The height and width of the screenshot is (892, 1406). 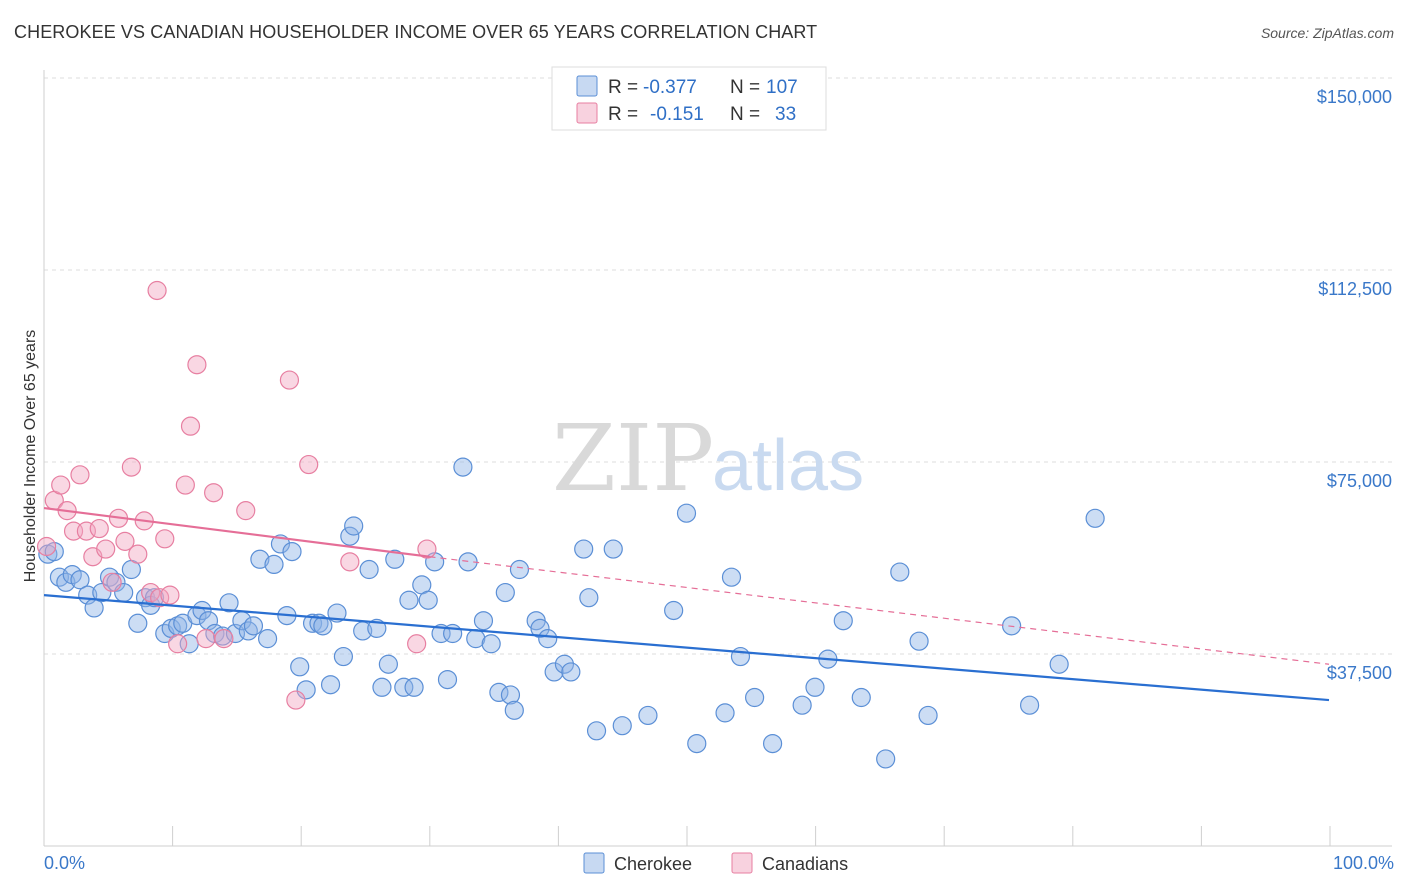 I want to click on x-ticks, so click(x=687, y=836).